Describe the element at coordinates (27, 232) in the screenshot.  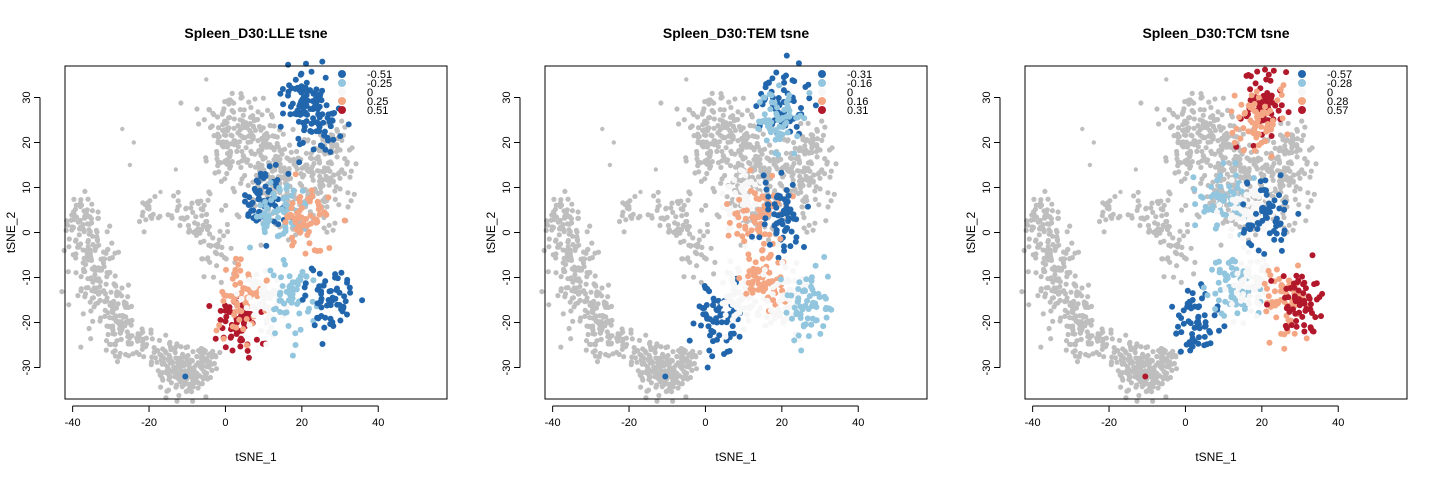
I see `y-tick-label: 0` at that location.